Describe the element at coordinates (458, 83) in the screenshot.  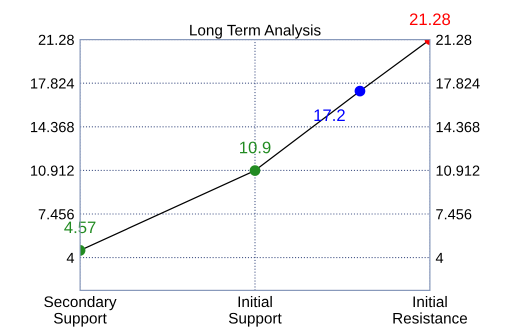
I see `y2-tick-label: 17.824` at that location.